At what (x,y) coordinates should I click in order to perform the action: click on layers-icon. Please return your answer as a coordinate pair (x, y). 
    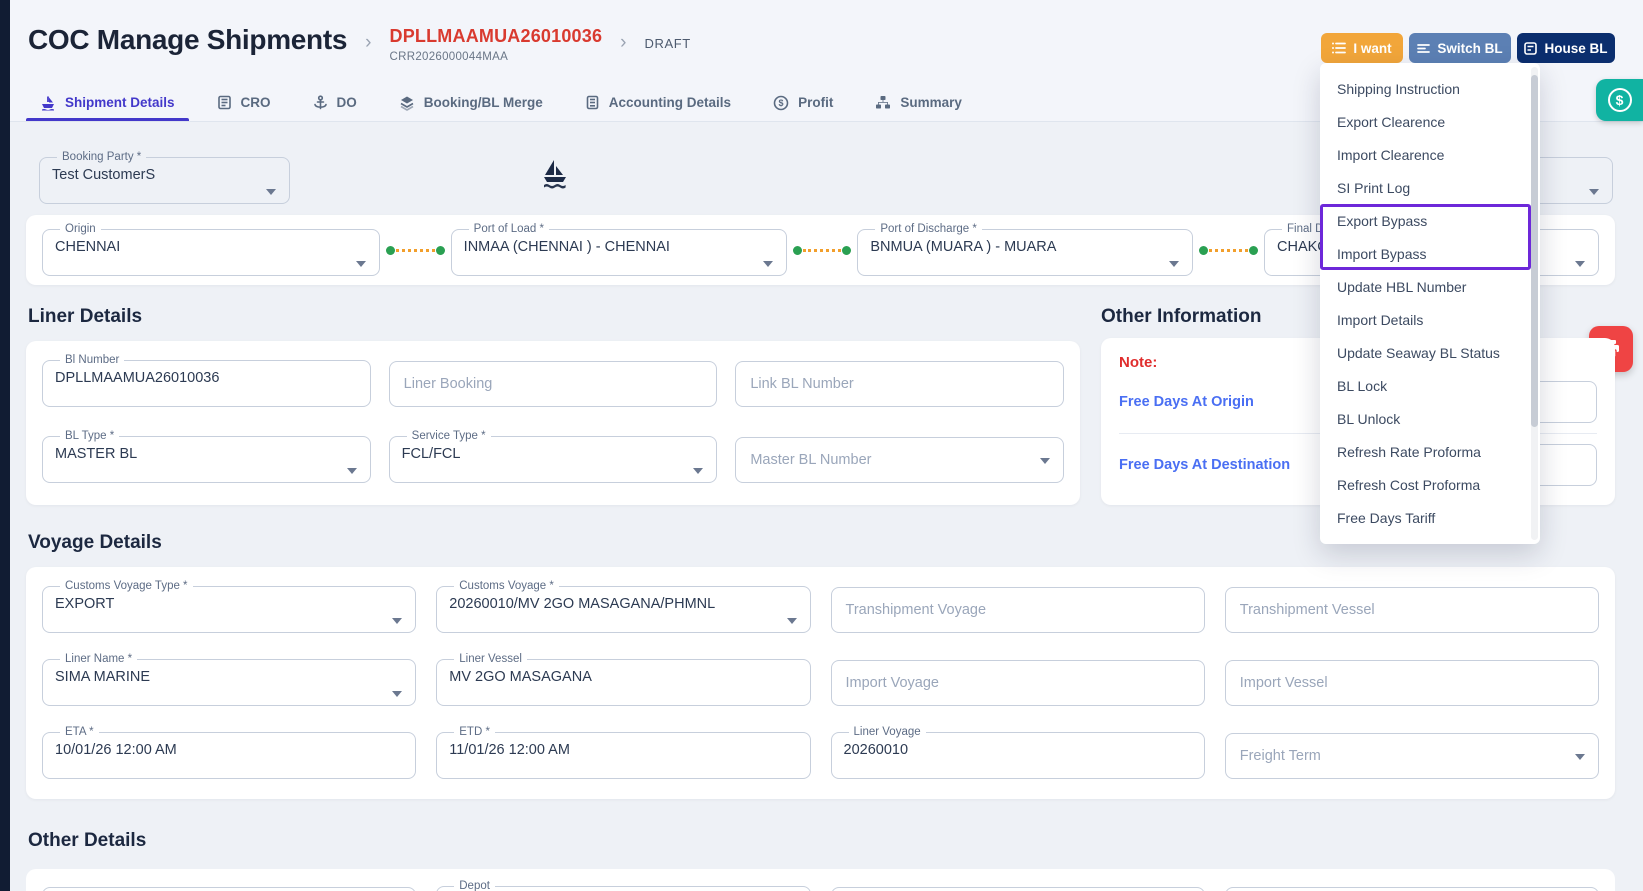
    Looking at the image, I should click on (407, 103).